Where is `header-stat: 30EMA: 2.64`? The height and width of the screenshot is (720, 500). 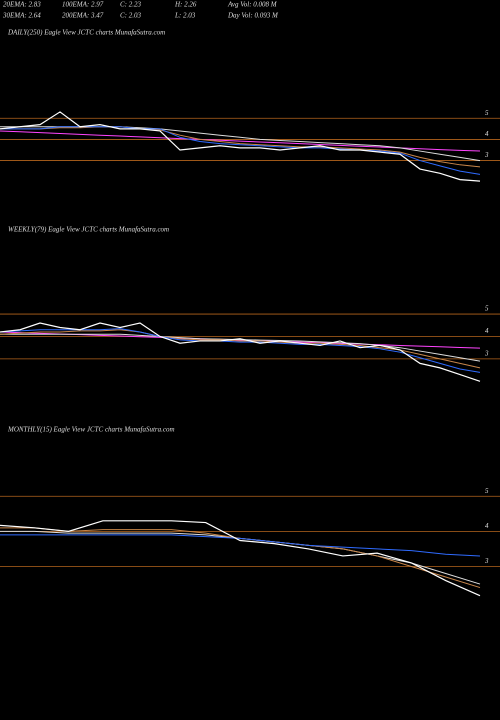 header-stat: 30EMA: 2.64 is located at coordinates (21, 16).